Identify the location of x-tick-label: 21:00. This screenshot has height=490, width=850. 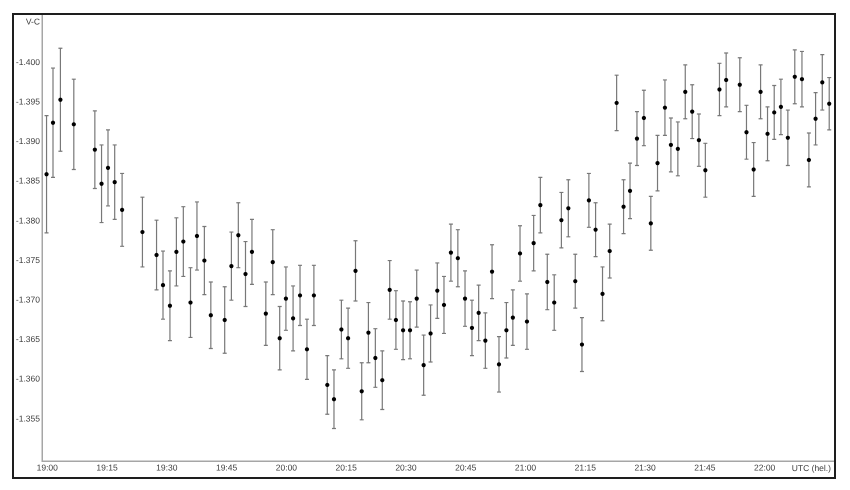
(525, 467).